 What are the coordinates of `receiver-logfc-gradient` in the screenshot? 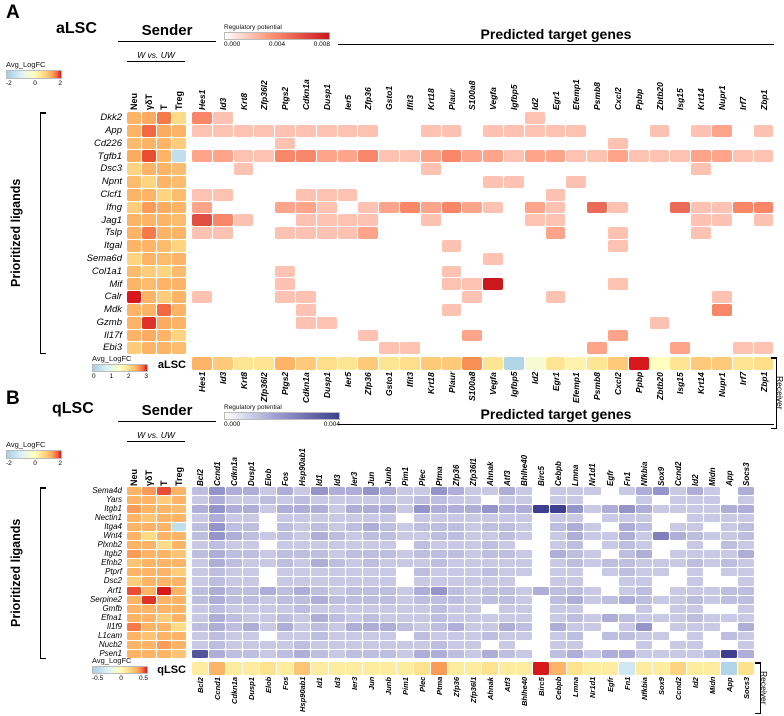 It's located at (120, 670).